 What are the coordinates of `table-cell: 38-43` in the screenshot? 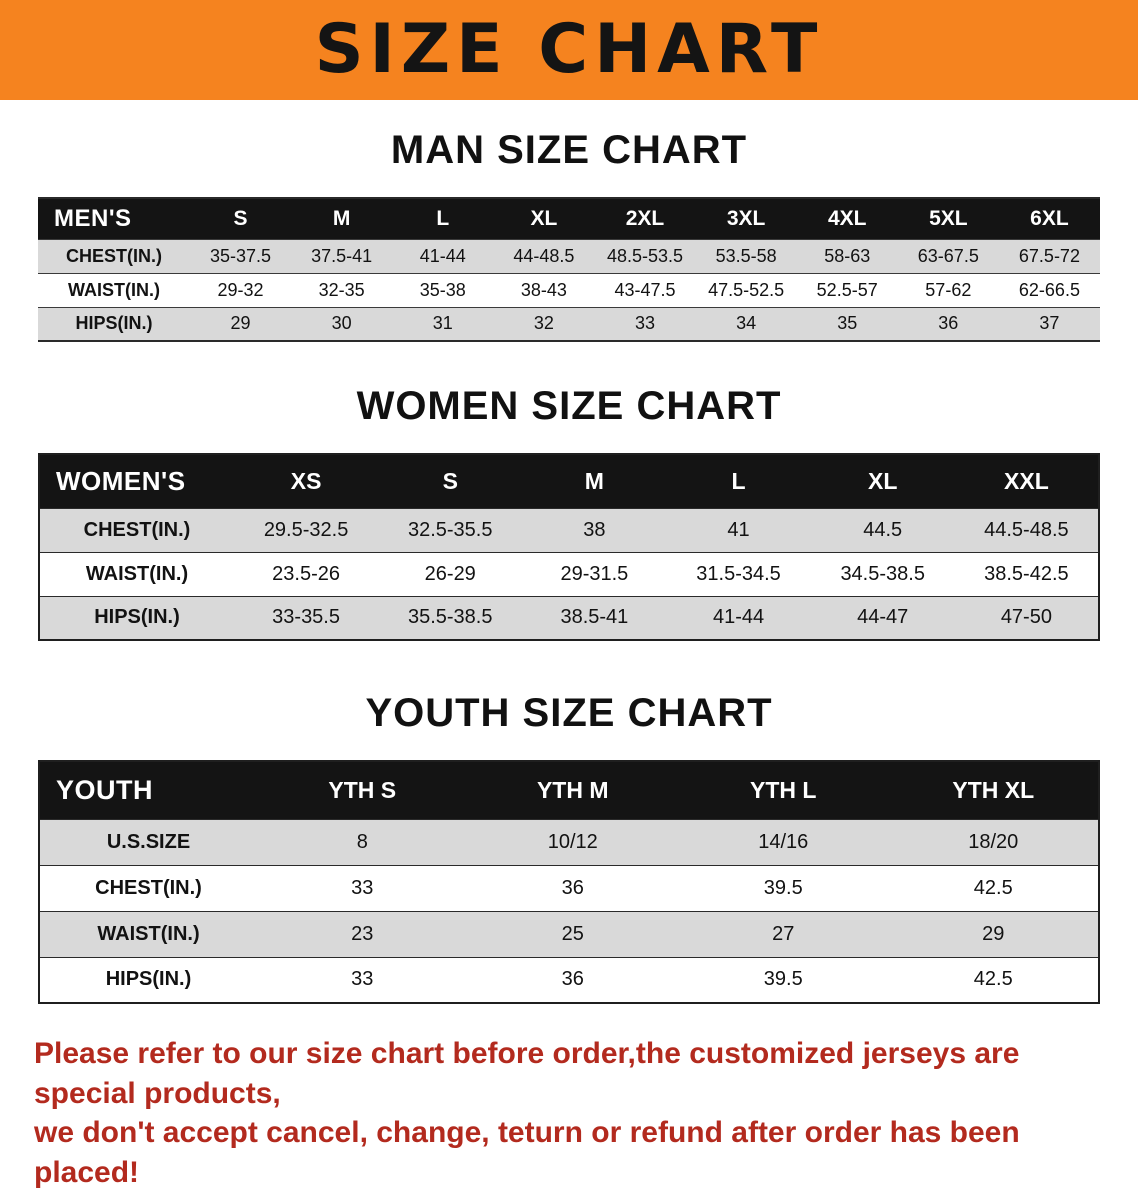 It's located at (543, 289).